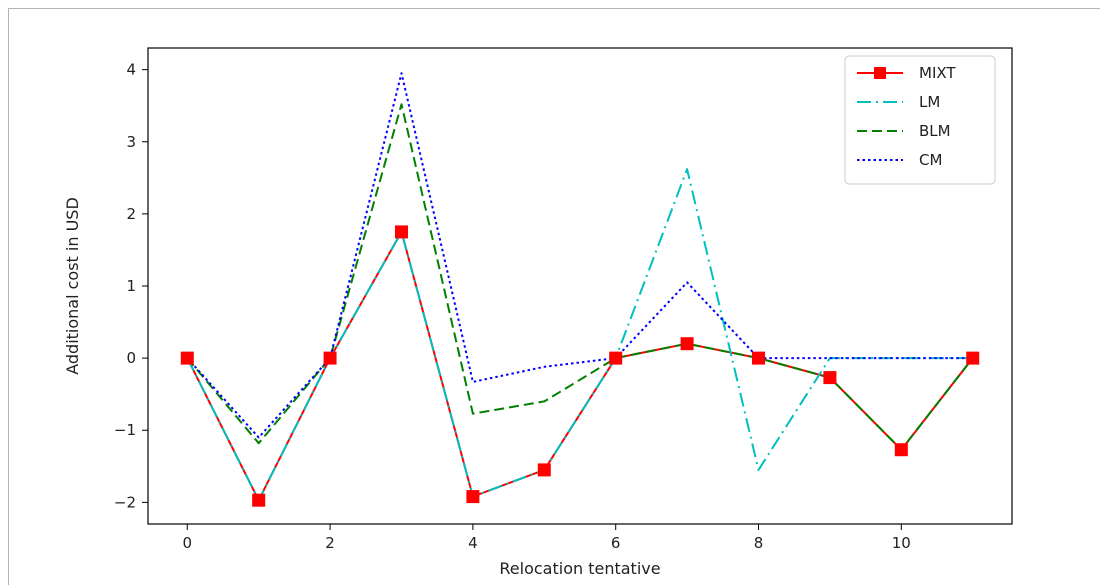 The image size is (1108, 585). Describe the element at coordinates (187, 543) in the screenshot. I see `x-tick-label: 0` at that location.